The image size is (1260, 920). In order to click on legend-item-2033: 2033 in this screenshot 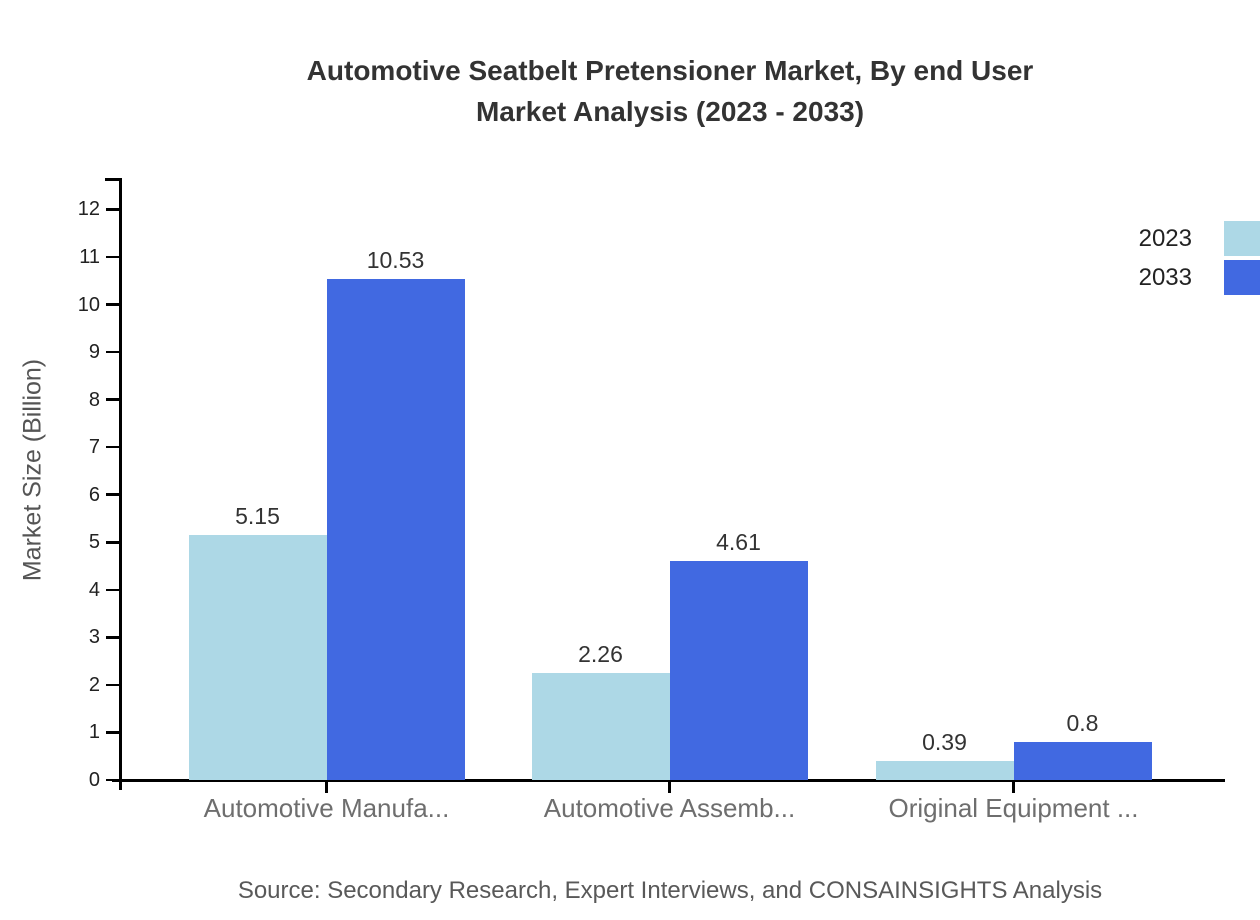, I will do `click(1199, 277)`.